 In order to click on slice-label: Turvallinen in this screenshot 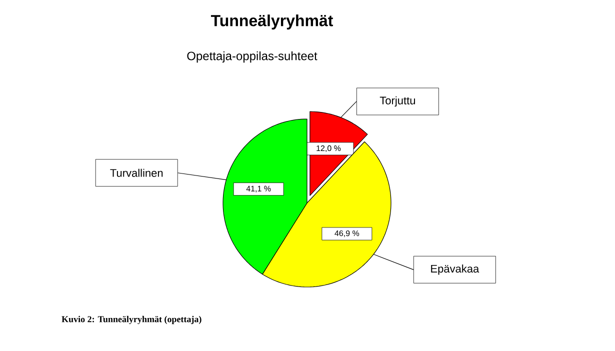, I will do `click(136, 172)`.